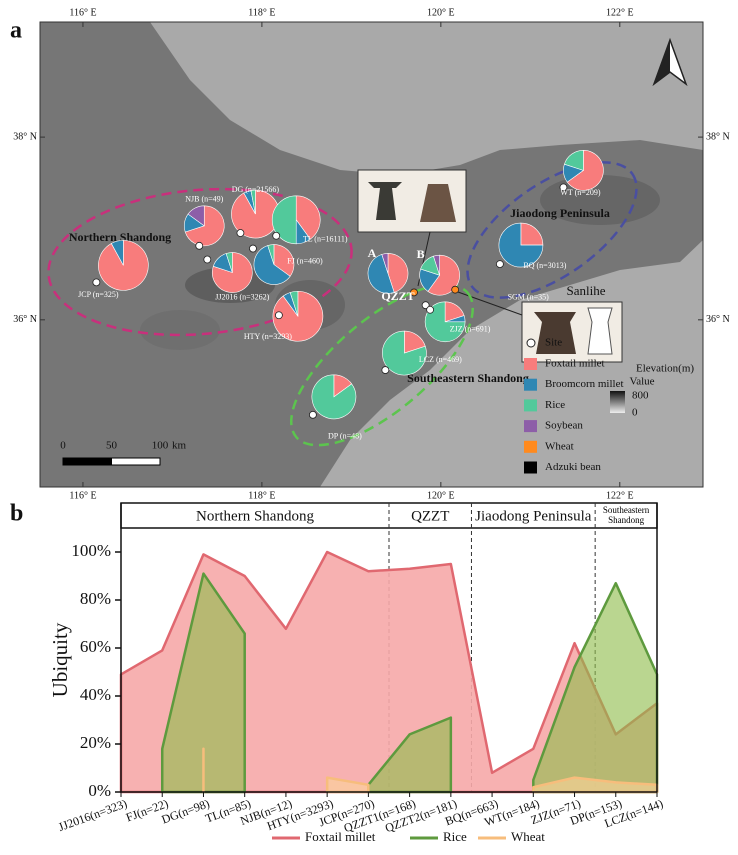 This screenshot has width=738, height=855. What do you see at coordinates (16, 31) in the screenshot?
I see `panel-label: a` at bounding box center [16, 31].